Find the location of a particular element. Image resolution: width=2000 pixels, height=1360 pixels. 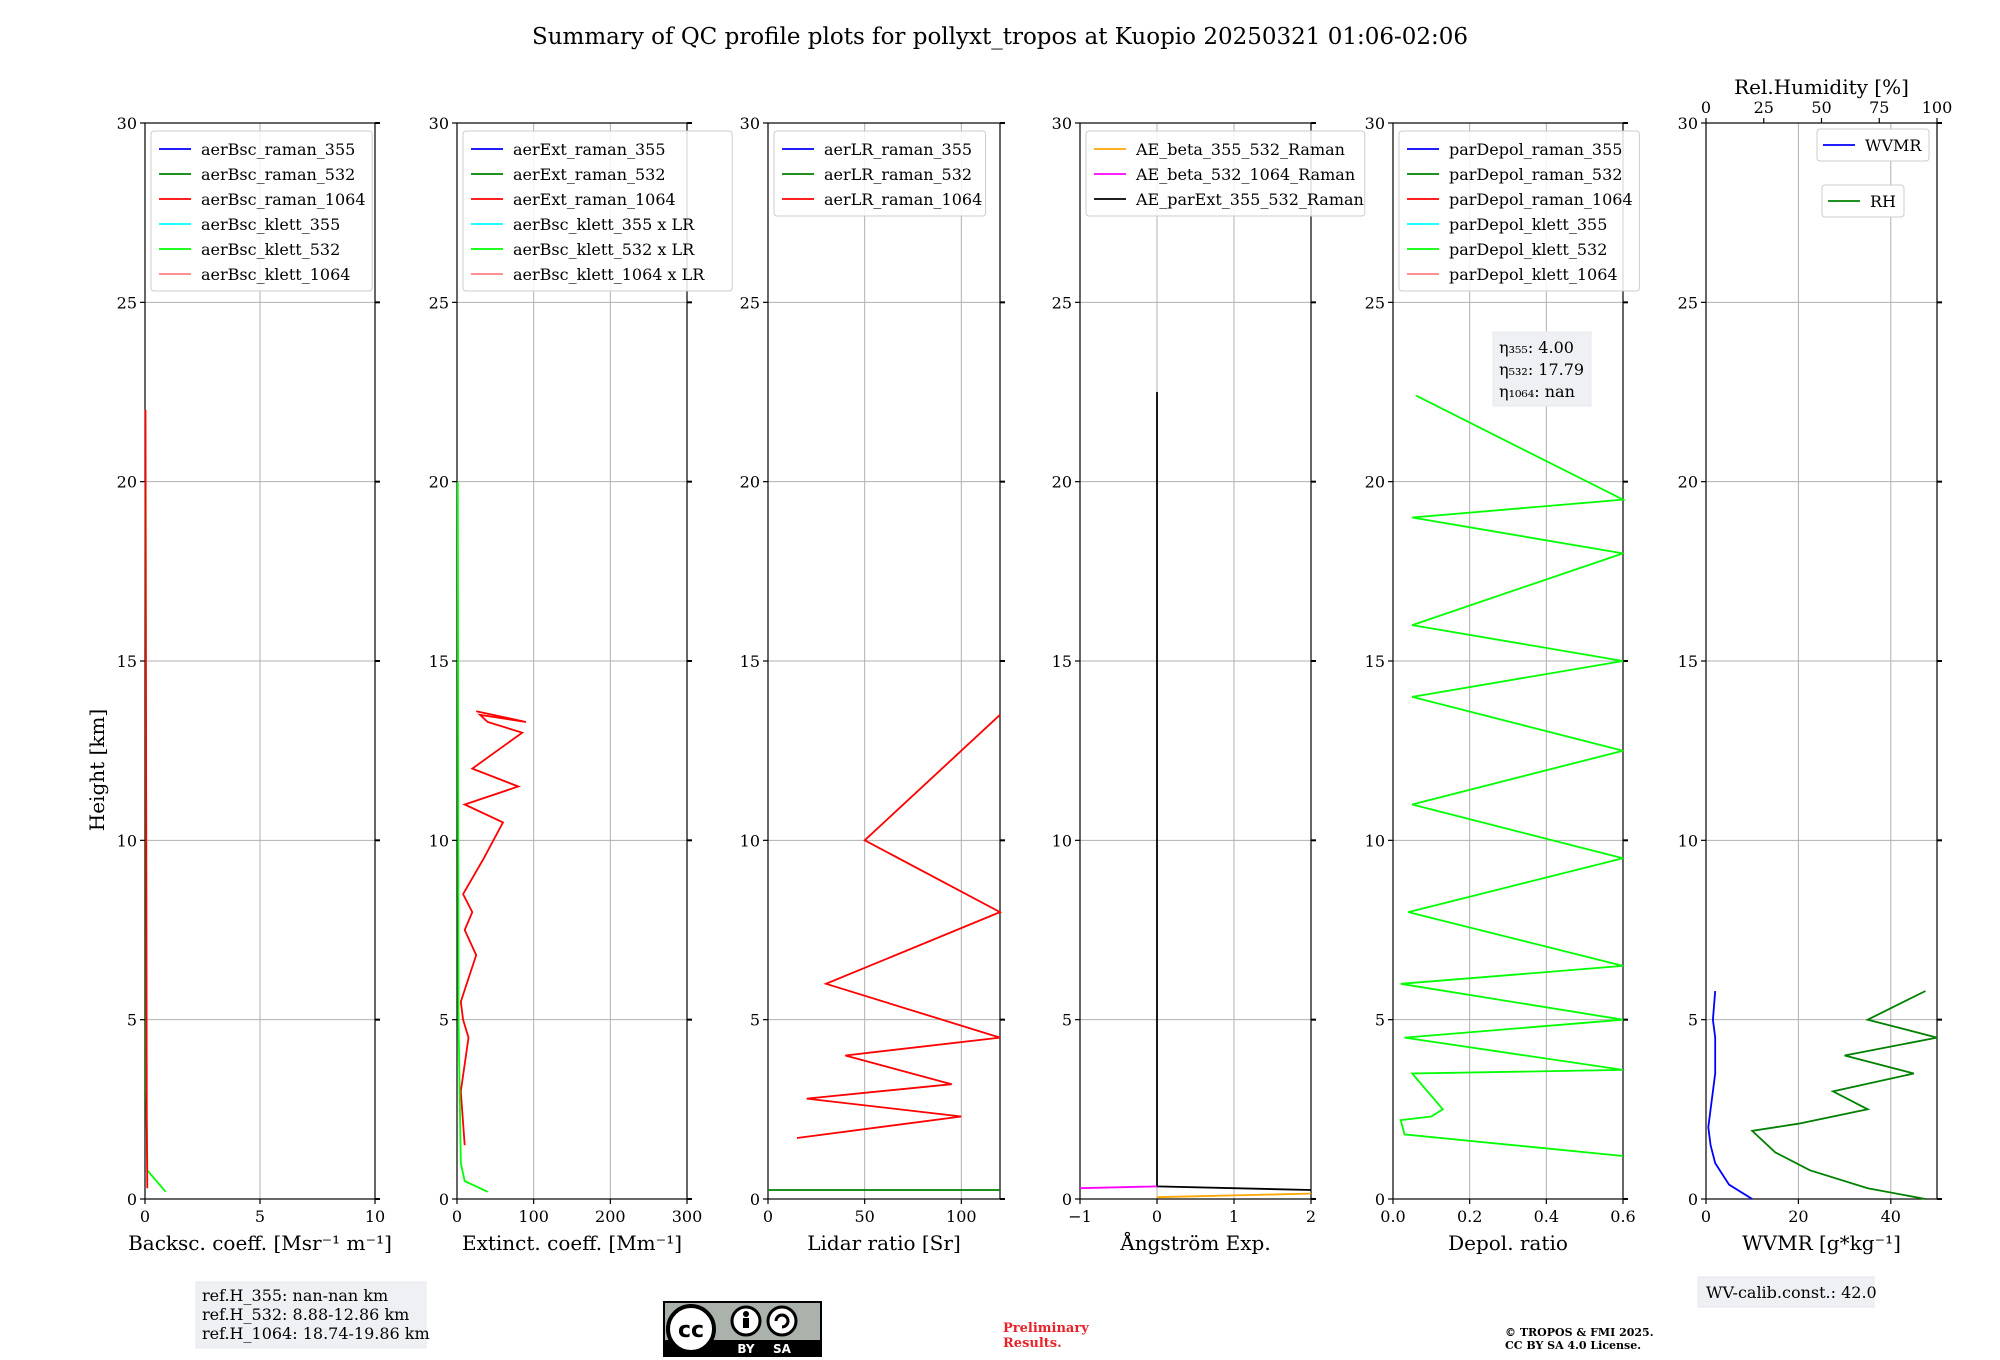

eta-box is located at coordinates (1542, 369).